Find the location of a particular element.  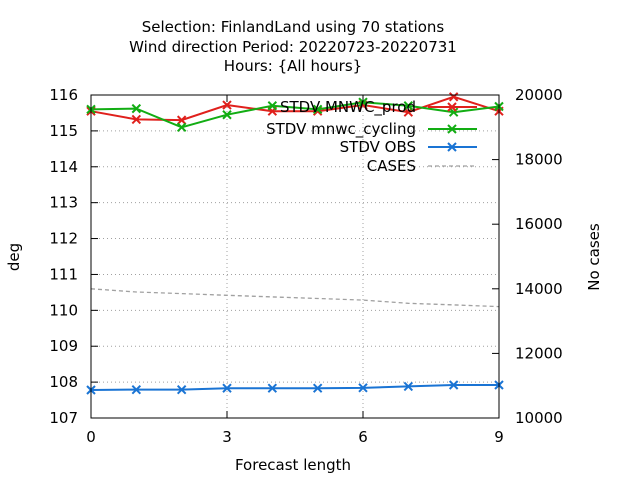

legend-label-stdv-mnwc-cycling: STDV mnwc_cycling is located at coordinates (341, 129).